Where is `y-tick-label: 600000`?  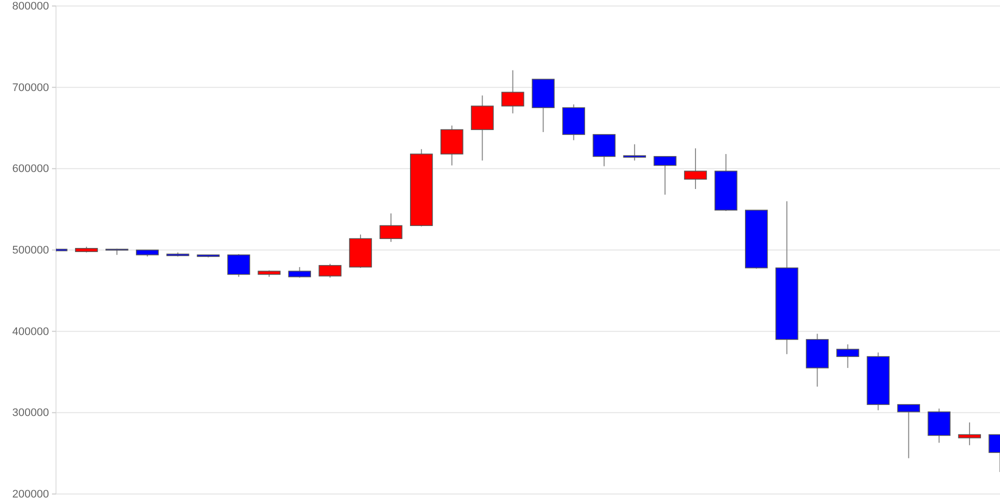
y-tick-label: 600000 is located at coordinates (30, 169).